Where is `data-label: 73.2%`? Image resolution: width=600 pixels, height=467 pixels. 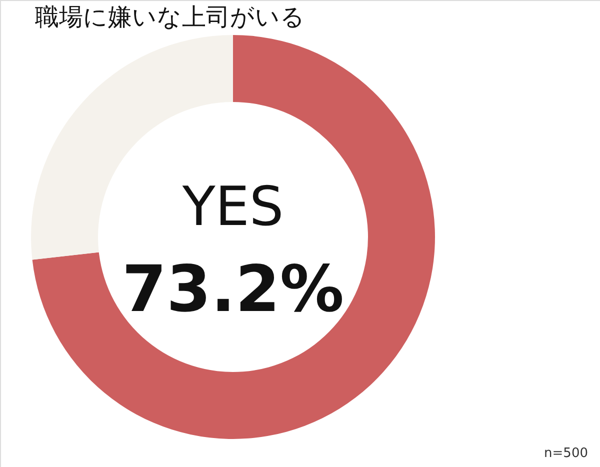 data-label: 73.2% is located at coordinates (233, 290).